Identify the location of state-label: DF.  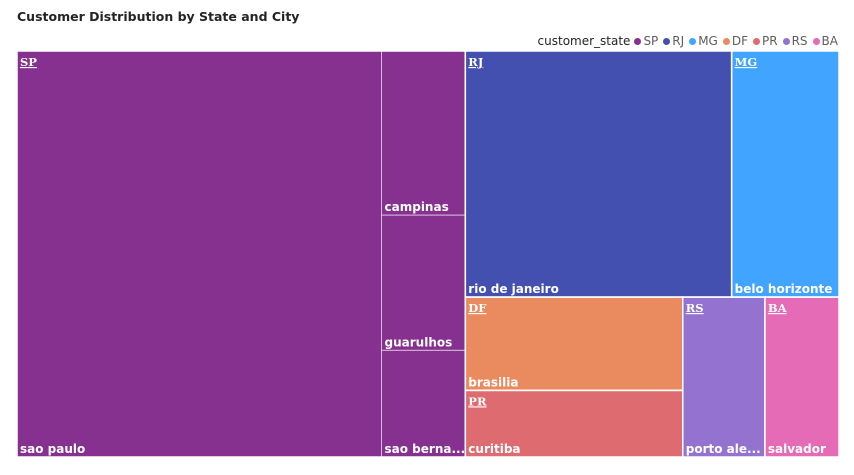
(477, 308).